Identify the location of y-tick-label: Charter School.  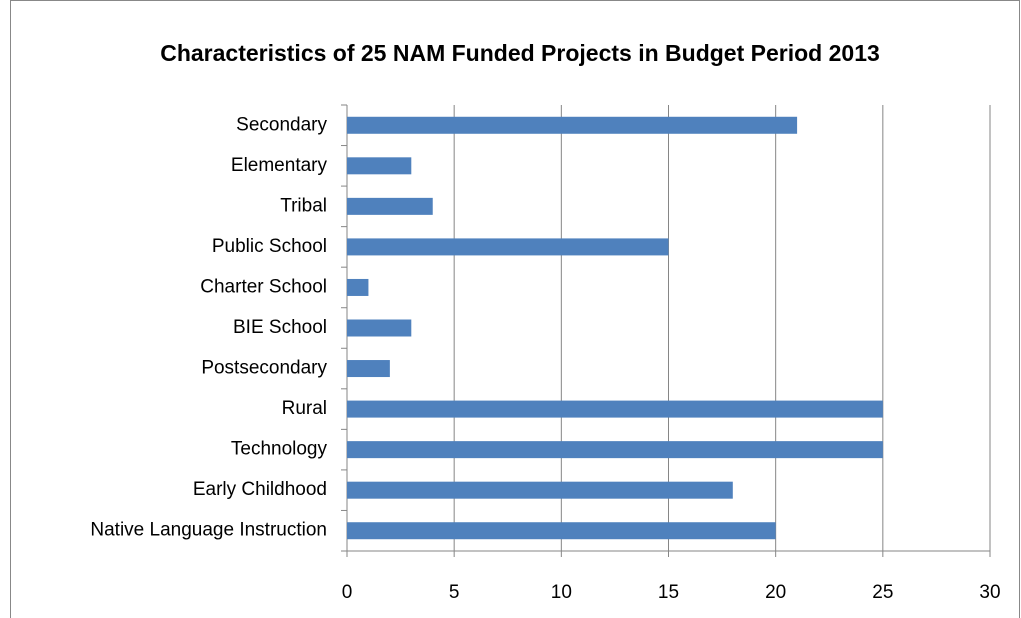
(263, 286).